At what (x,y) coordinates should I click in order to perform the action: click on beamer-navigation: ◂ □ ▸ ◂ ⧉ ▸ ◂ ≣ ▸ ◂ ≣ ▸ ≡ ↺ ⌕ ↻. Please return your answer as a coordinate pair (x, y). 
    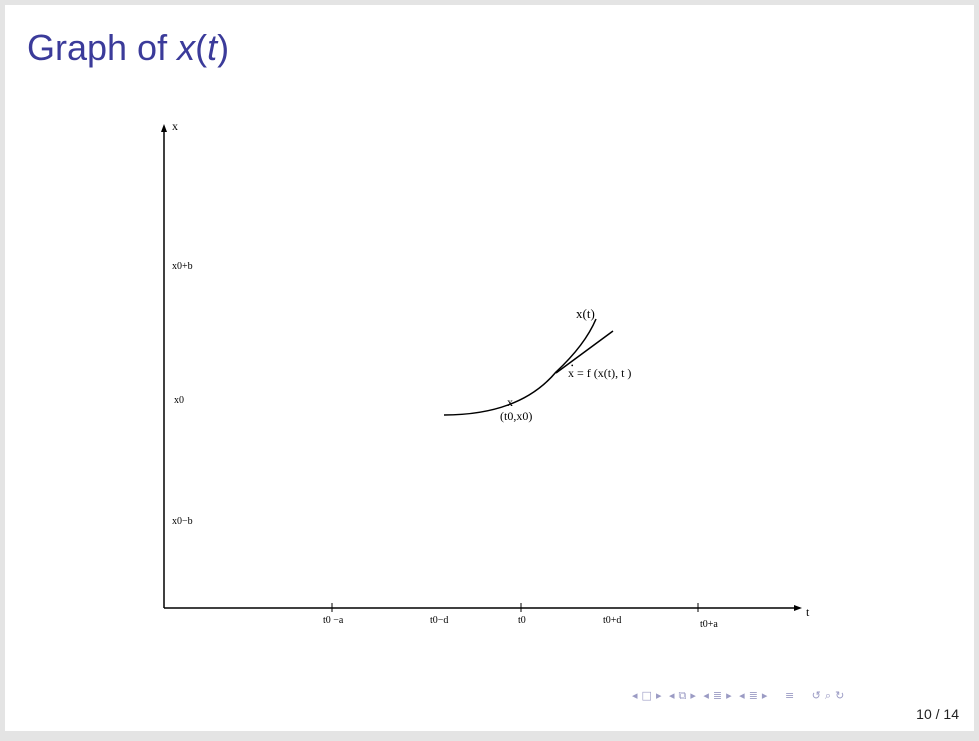
    Looking at the image, I should click on (797, 697).